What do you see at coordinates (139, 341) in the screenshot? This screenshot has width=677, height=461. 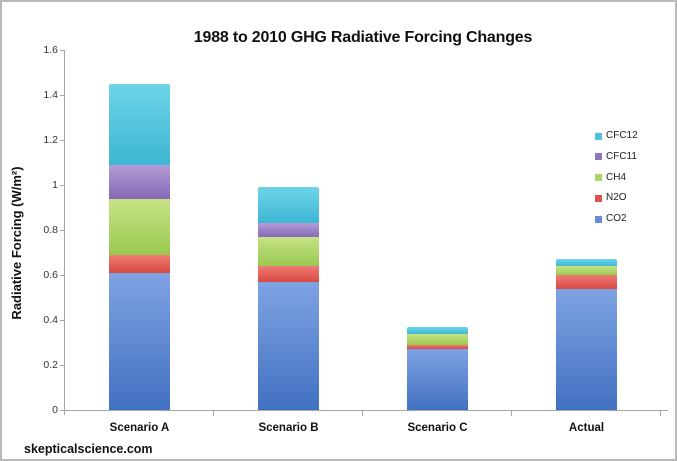 I see `bar-scenario-a-segment-co2` at bounding box center [139, 341].